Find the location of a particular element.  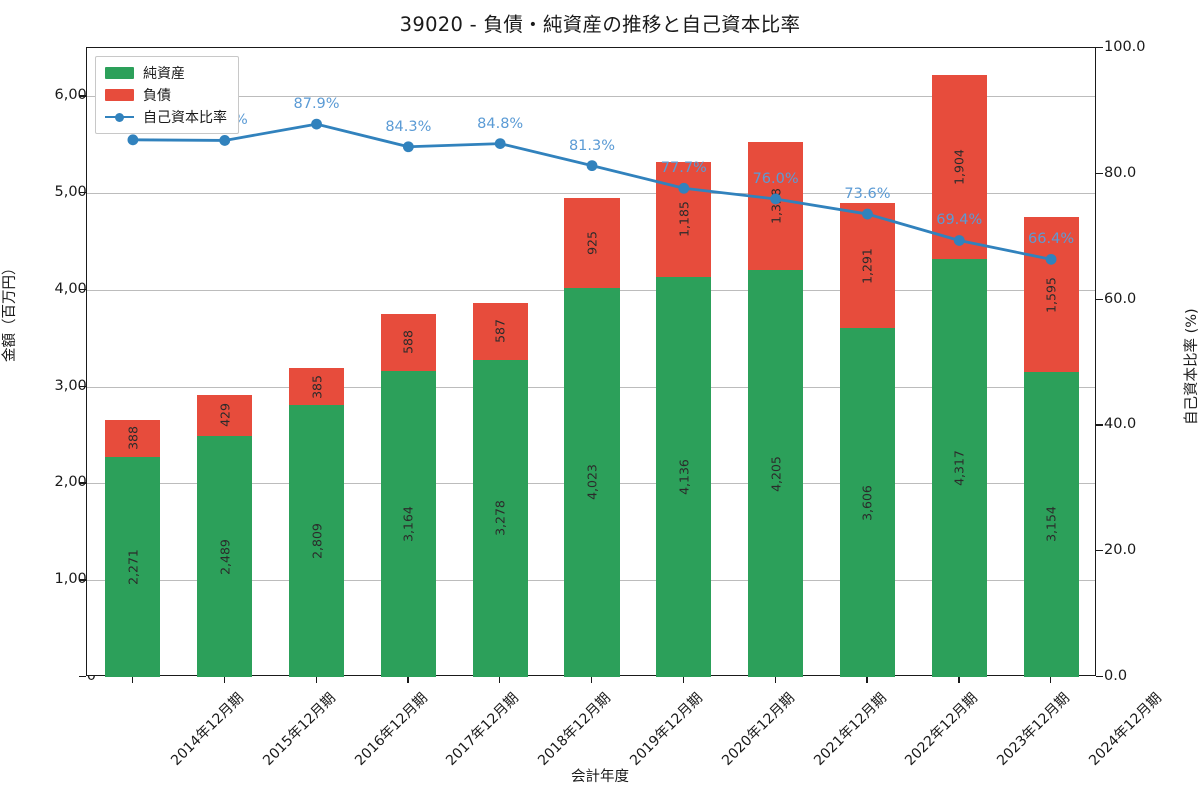

equity-ratio-value-label: 77.7% is located at coordinates (683, 168).